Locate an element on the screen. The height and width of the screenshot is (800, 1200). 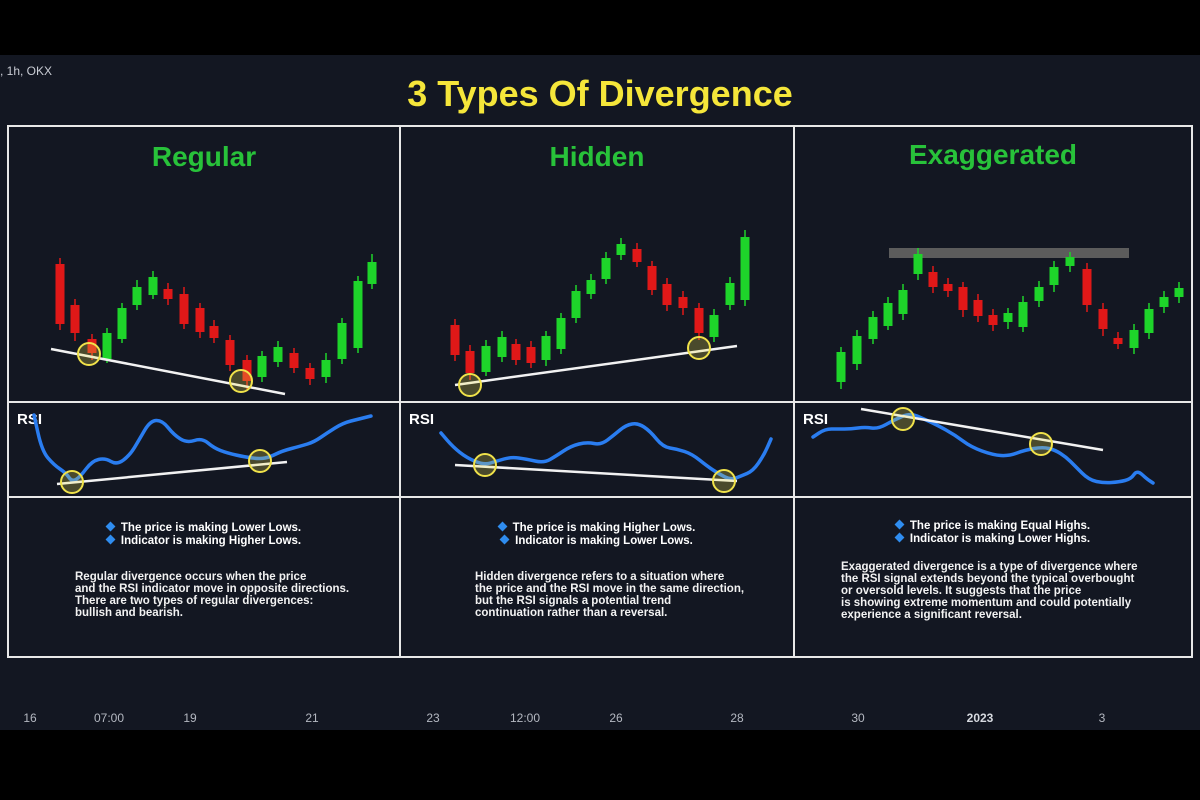
panel-title-regular: Regular is located at coordinates (204, 156).